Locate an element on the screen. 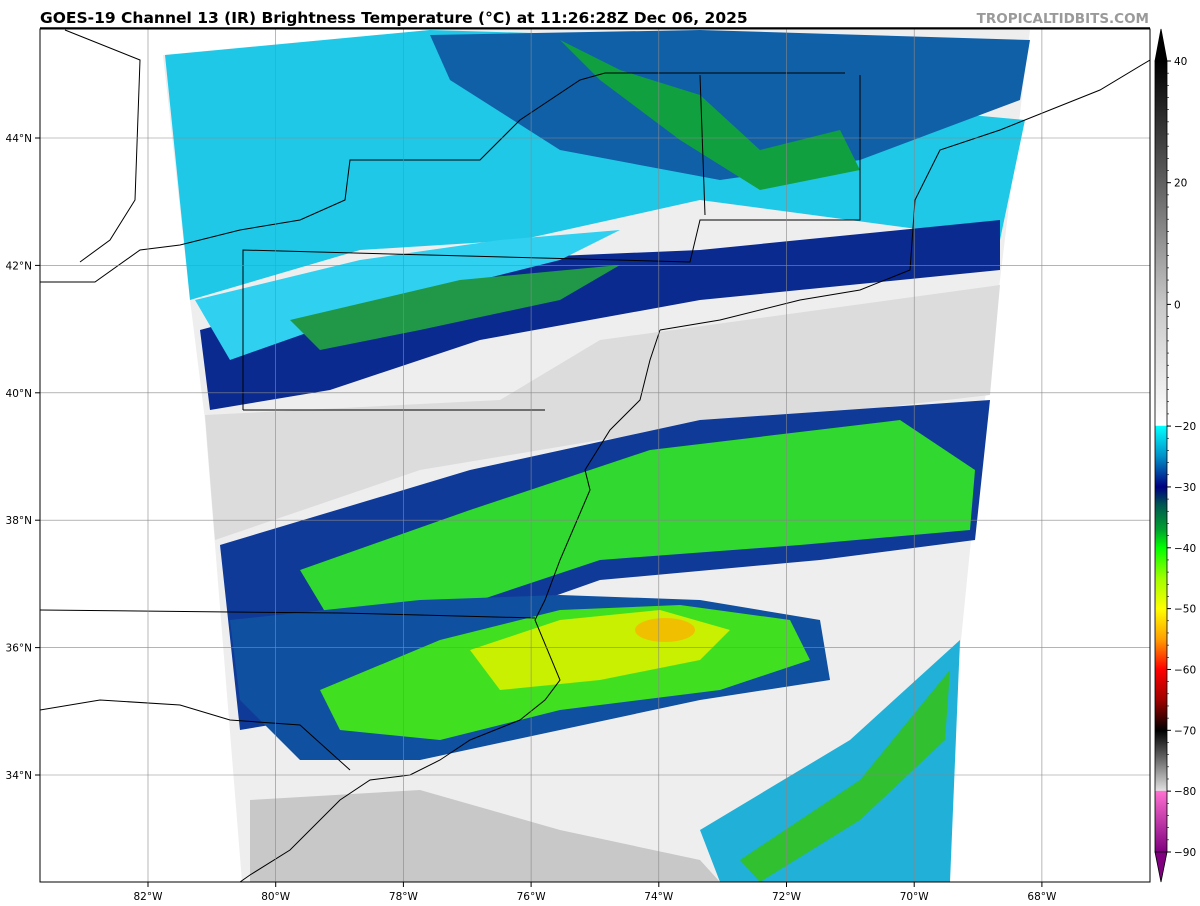 The height and width of the screenshot is (906, 1200). colorbar-bar is located at coordinates (1161, 456).